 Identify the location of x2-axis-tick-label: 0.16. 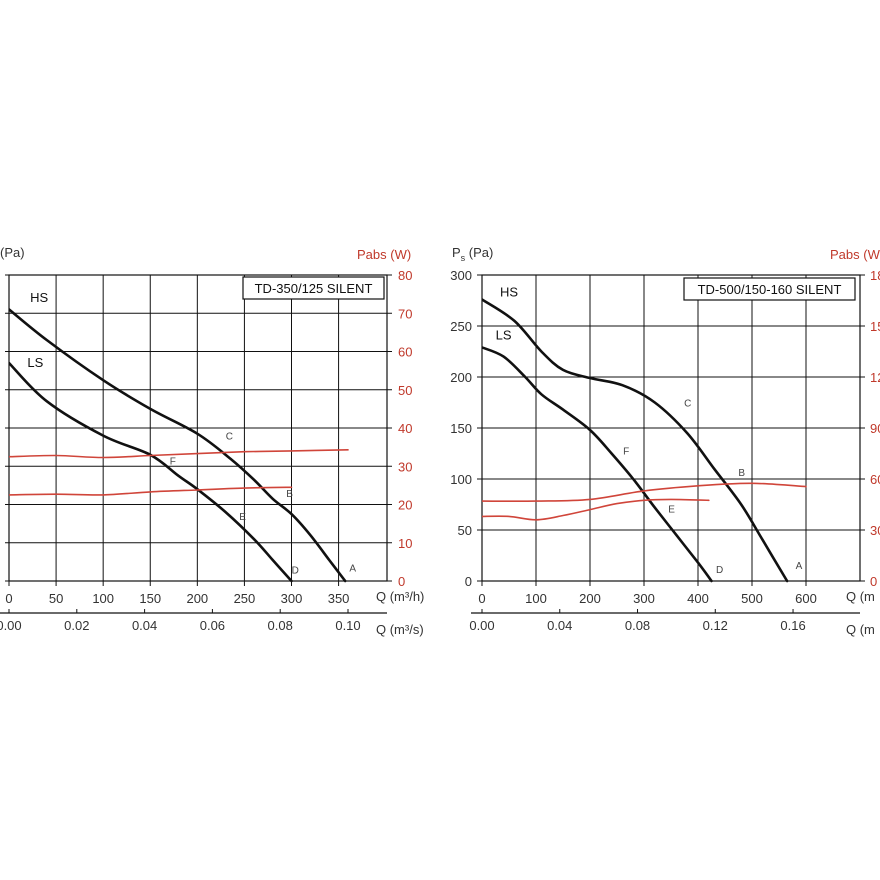
(792, 625).